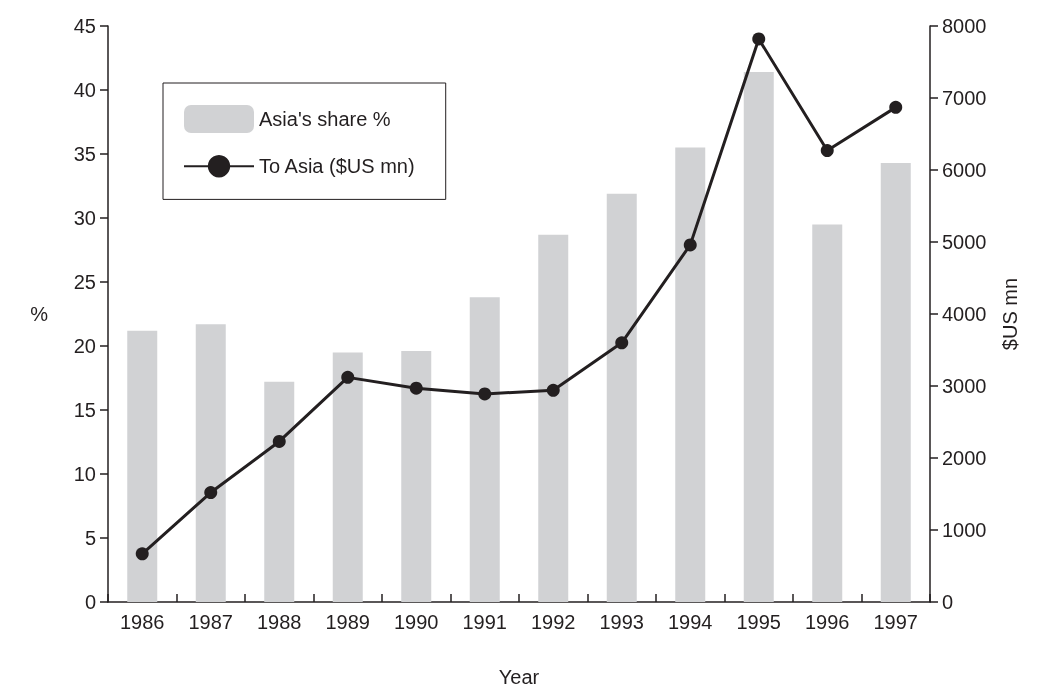 Image resolution: width=1063 pixels, height=700 pixels. Describe the element at coordinates (347, 622) in the screenshot. I see `x-tick-label: 1989` at that location.